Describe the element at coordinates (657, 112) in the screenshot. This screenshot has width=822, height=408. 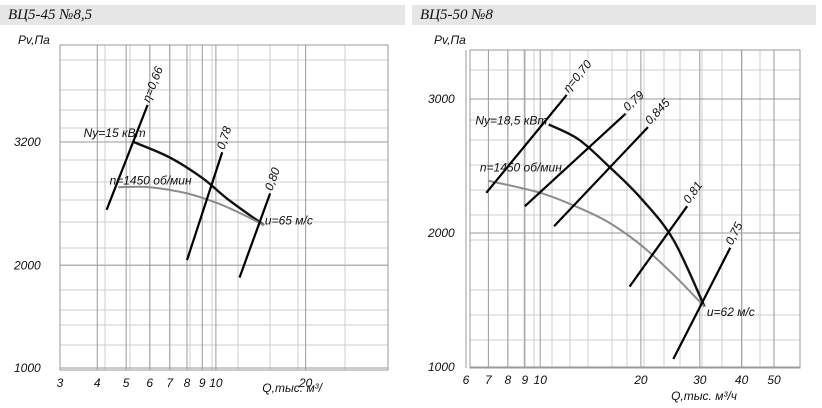
I see `efficiency-label: 0,845` at that location.